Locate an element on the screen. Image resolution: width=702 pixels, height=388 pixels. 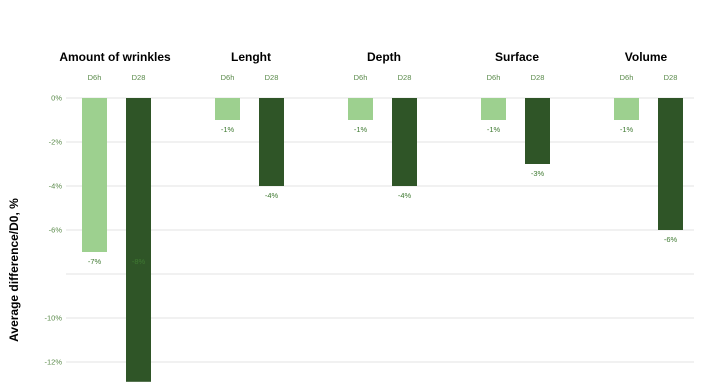
category-title: Depth is located at coordinates (384, 57).